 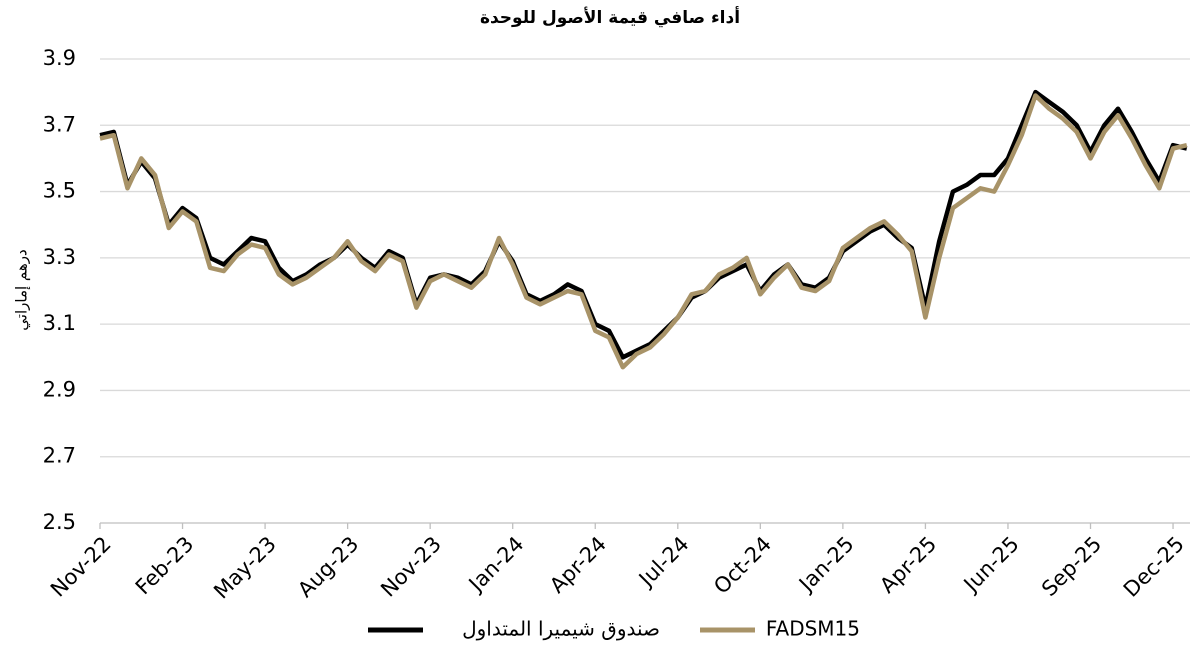 What do you see at coordinates (496, 565) in the screenshot?
I see `x-tick-label: Jan-24` at bounding box center [496, 565].